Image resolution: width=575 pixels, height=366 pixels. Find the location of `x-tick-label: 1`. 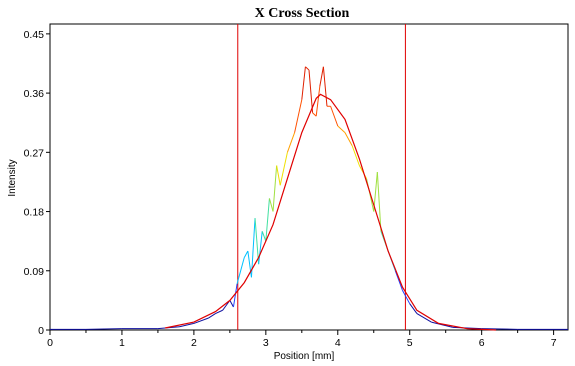

x-tick-label: 1 is located at coordinates (122, 343).